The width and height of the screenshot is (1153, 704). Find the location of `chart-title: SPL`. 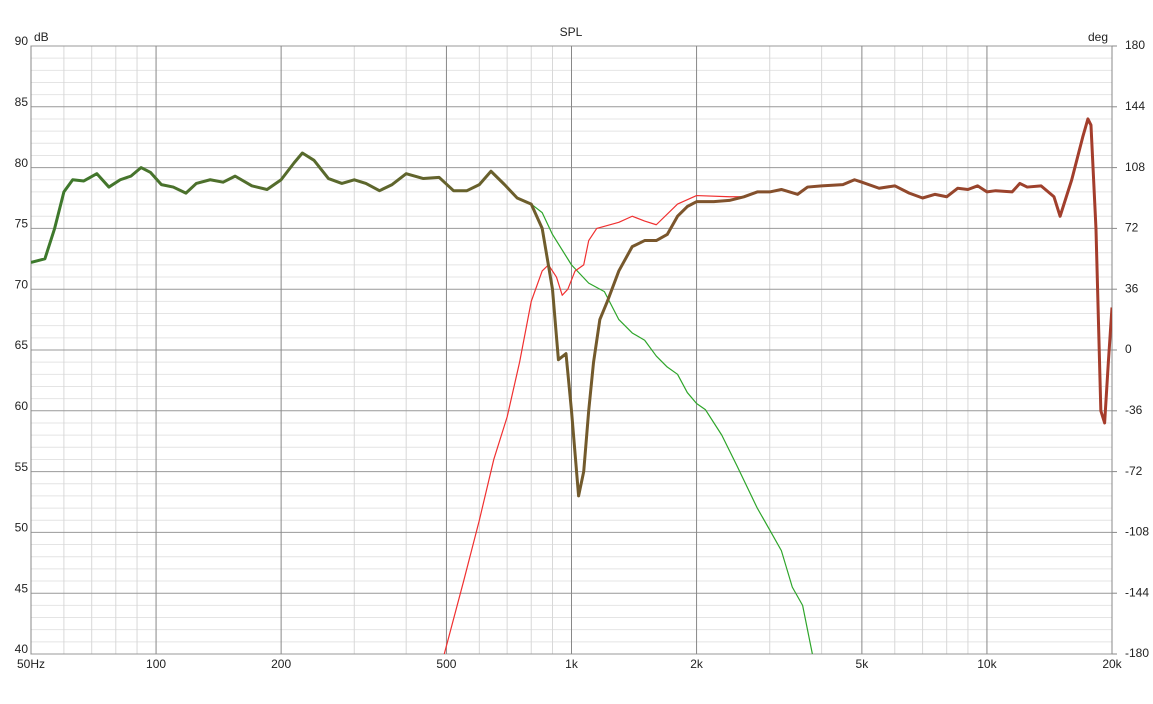

chart-title: SPL is located at coordinates (571, 32).